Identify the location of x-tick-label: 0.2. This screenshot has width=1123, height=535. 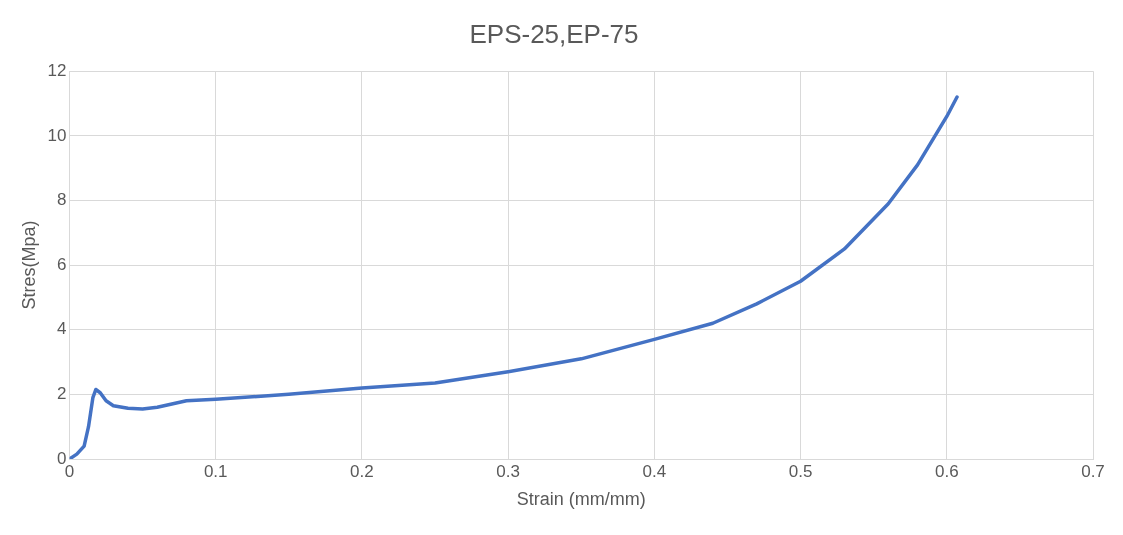
(362, 471).